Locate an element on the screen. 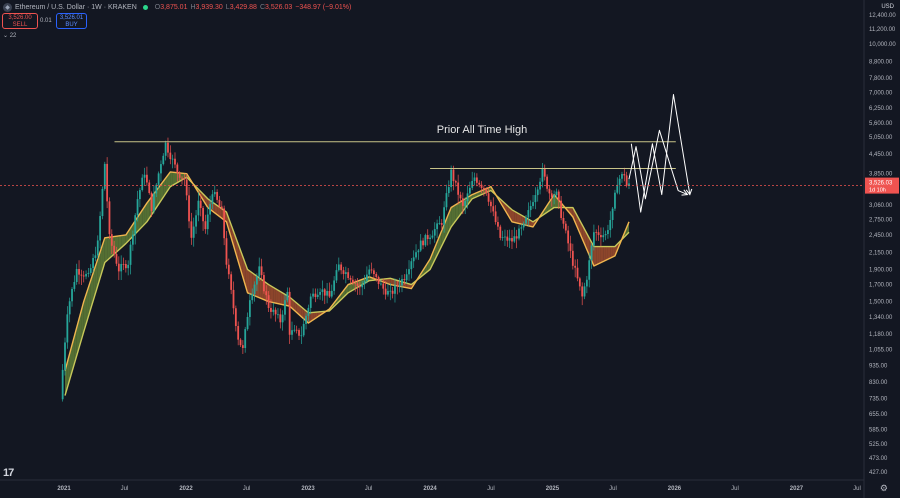 The height and width of the screenshot is (498, 900). x-tick-label: 2022 is located at coordinates (186, 489).